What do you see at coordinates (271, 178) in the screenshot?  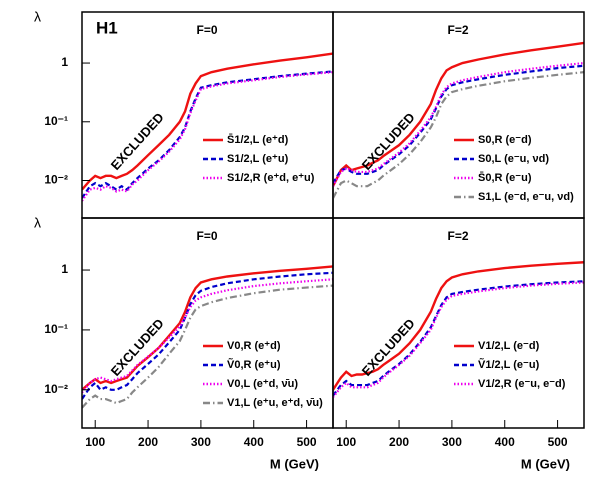 I see `legend-label: S1/2,R (e⁺d, e⁺u)` at bounding box center [271, 178].